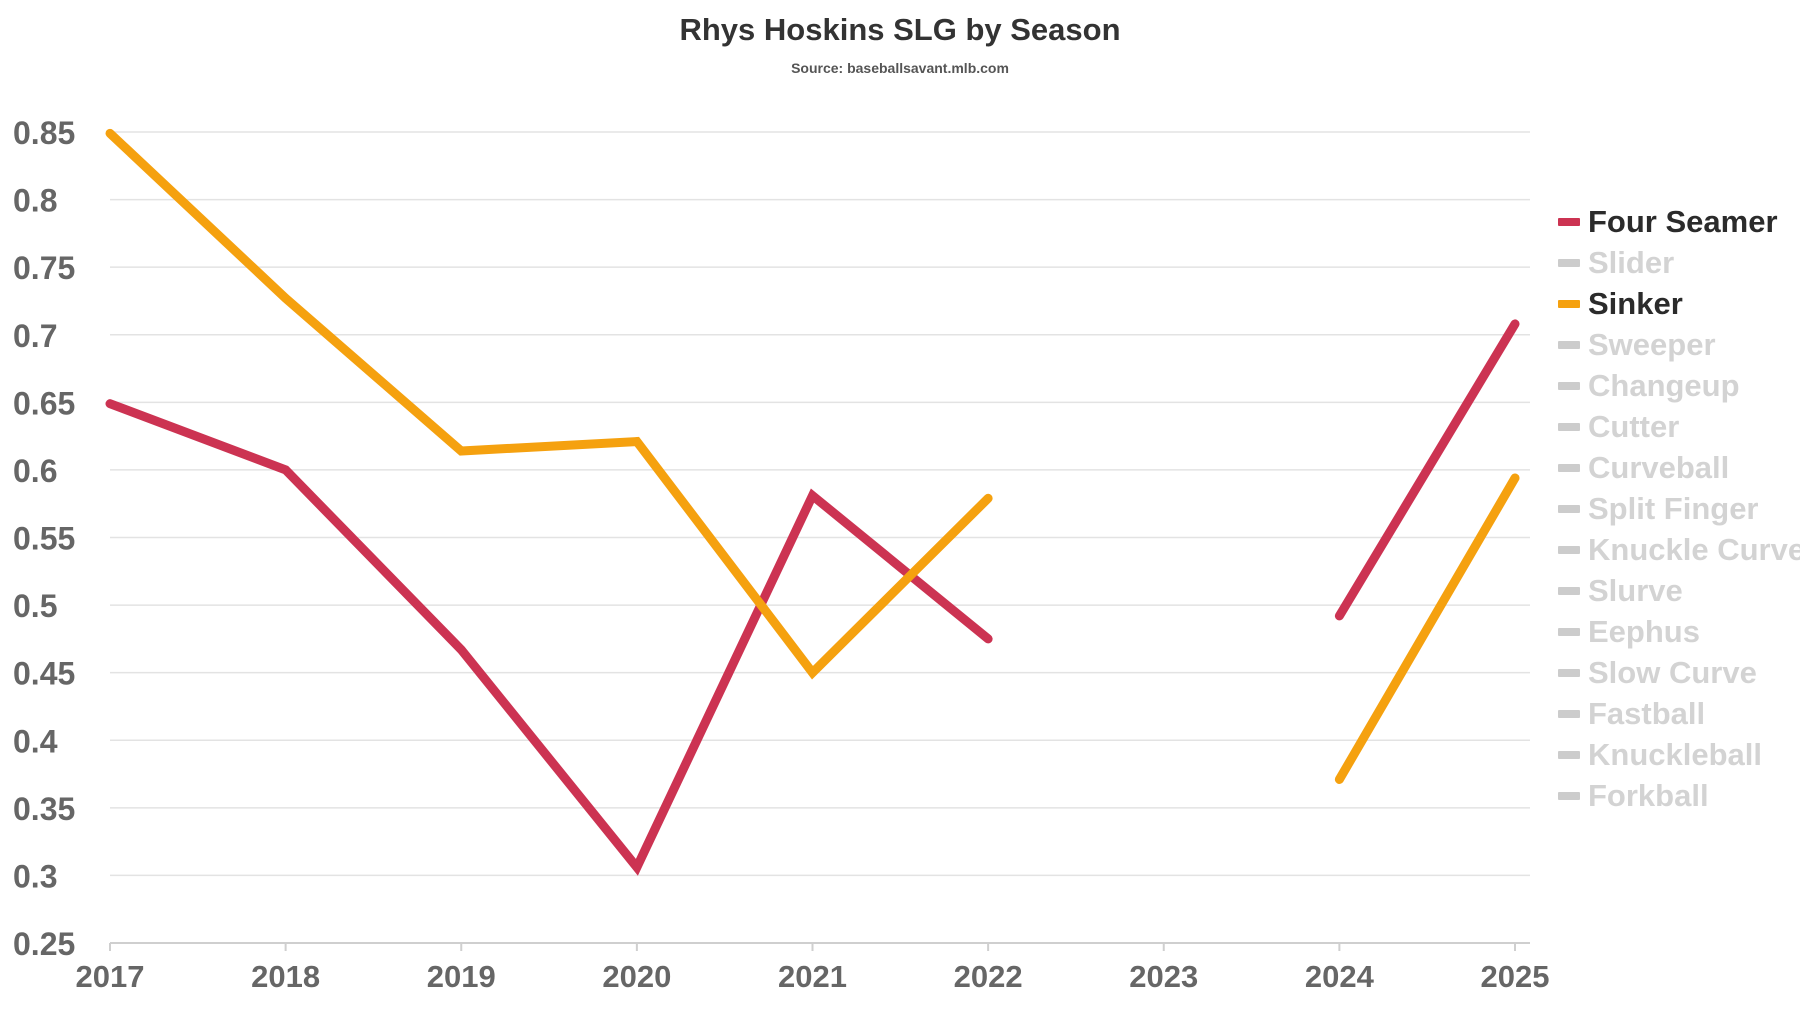 This screenshot has width=1800, height=1013. I want to click on legend-item-knuckleball: Knuckleball, so click(1679, 754).